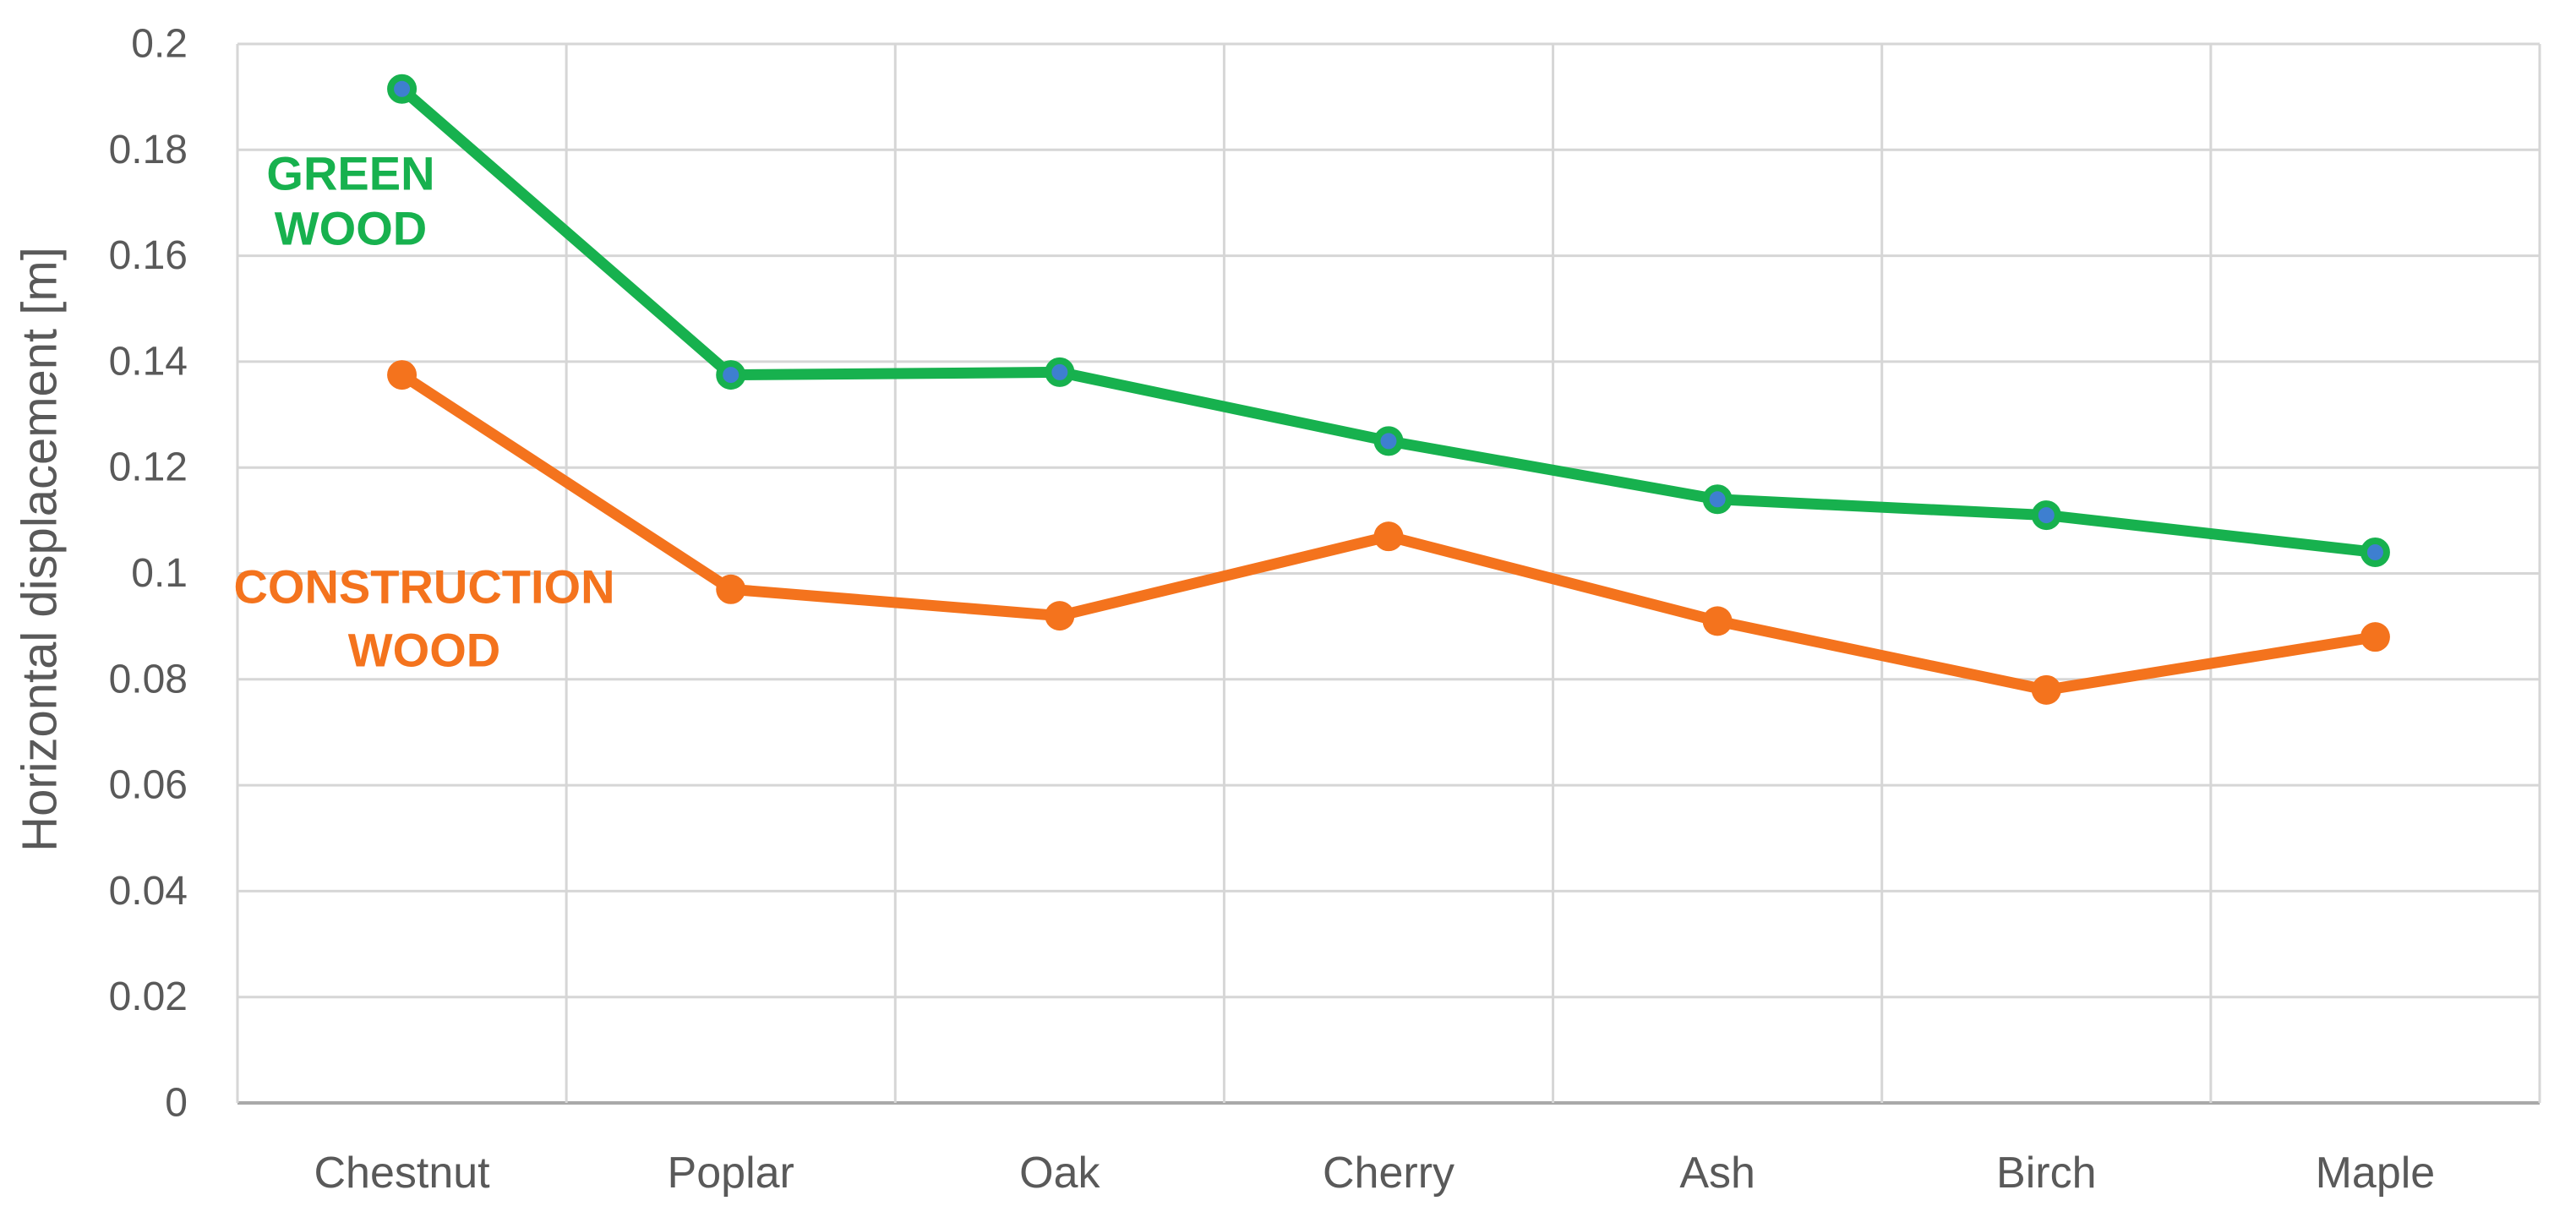 This screenshot has width=2576, height=1228. What do you see at coordinates (2046, 515) in the screenshot?
I see `marker-green-wood-birch` at bounding box center [2046, 515].